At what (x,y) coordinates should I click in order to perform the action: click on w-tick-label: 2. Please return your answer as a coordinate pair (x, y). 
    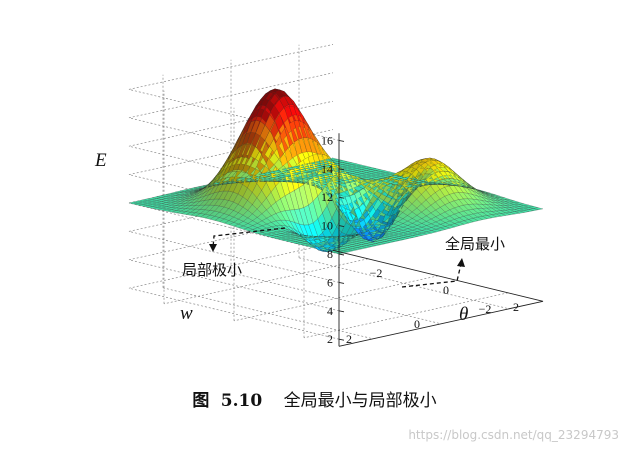
    Looking at the image, I should click on (349, 339).